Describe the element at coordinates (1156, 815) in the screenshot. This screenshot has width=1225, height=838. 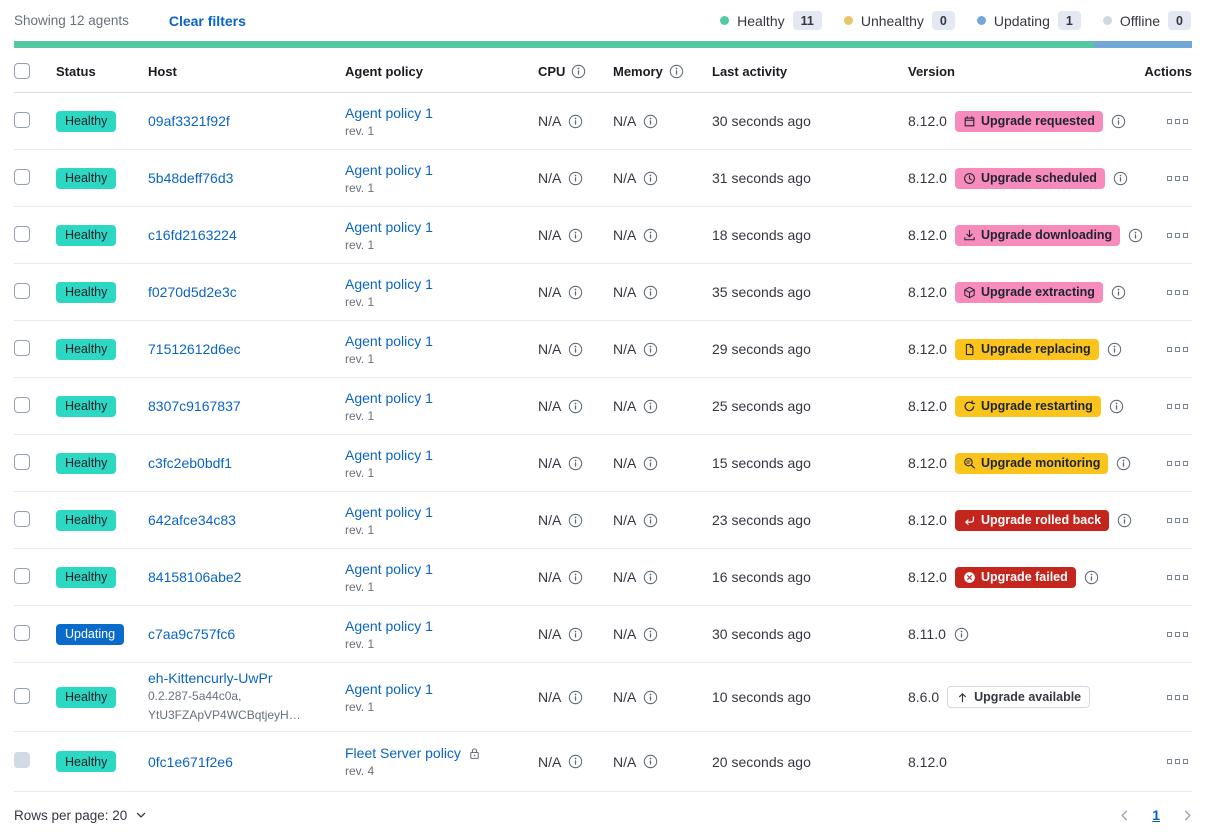
I see `page-number-button: 1` at that location.